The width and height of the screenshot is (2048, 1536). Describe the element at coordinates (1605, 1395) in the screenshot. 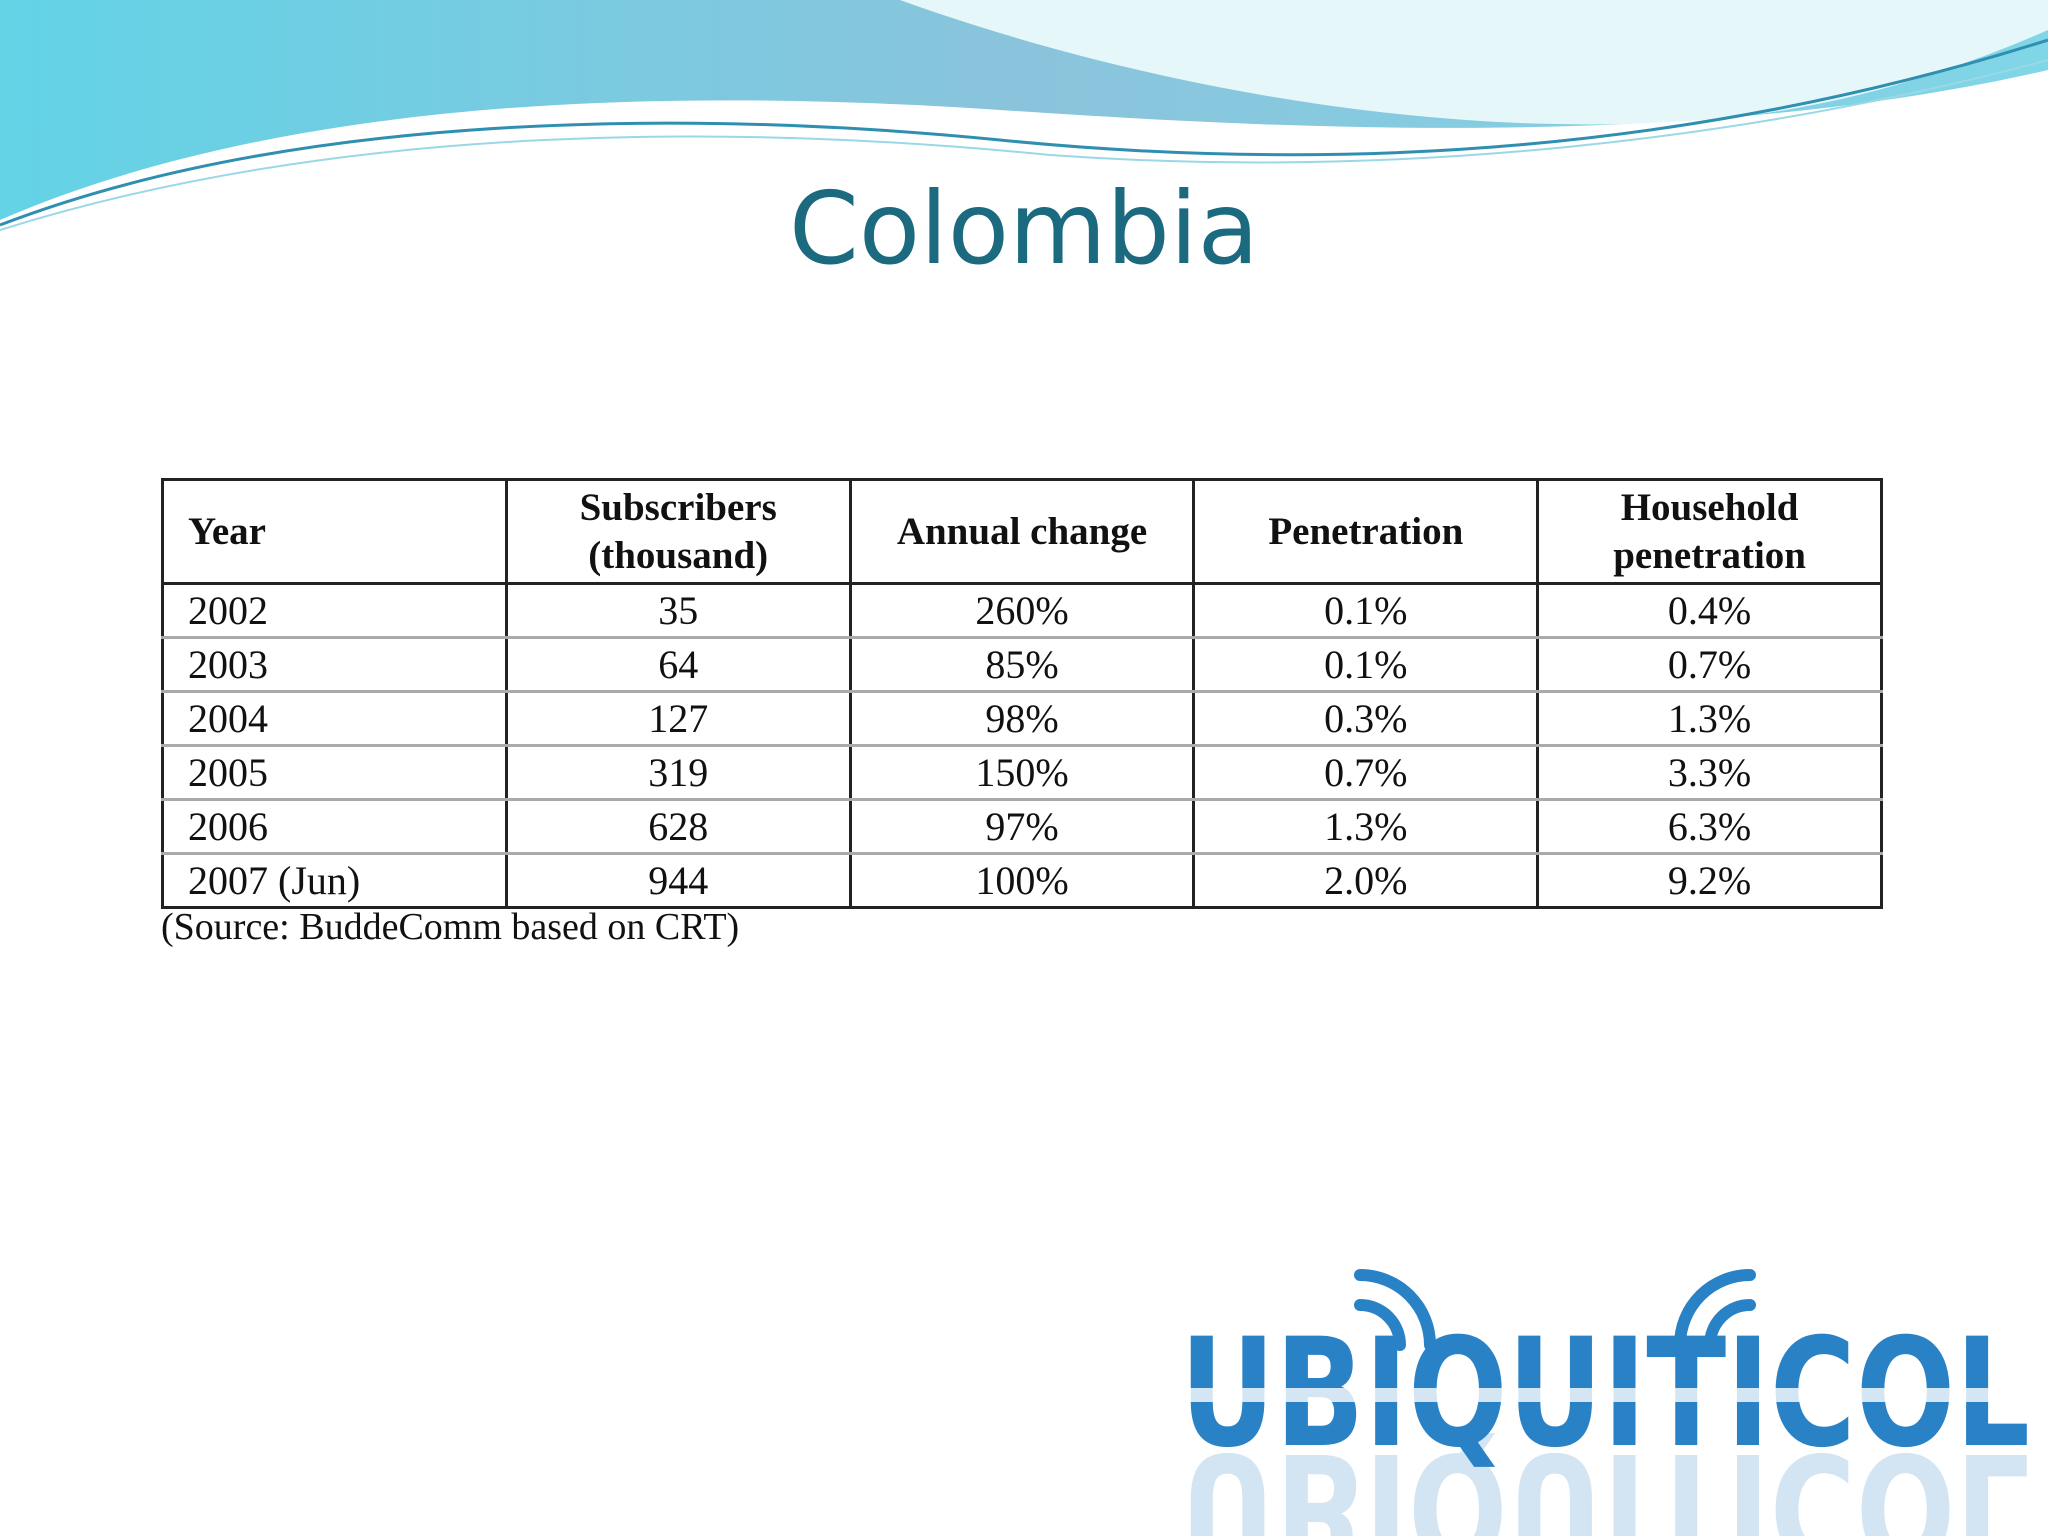

I see `logo-stripe` at that location.